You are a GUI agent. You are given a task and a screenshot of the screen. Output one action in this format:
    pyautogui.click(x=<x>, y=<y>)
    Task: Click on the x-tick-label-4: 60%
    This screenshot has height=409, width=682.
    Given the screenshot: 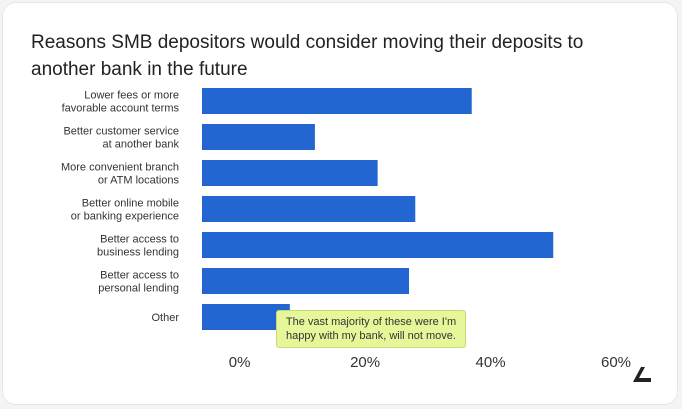 What is the action you would take?
    pyautogui.click(x=616, y=362)
    